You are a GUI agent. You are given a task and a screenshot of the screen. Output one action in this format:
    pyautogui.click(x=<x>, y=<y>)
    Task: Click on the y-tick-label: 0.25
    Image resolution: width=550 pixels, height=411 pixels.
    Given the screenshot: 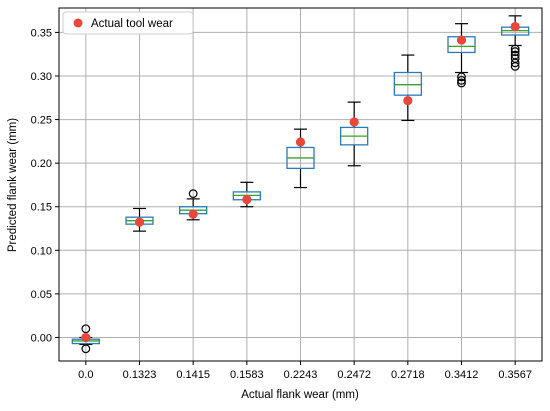 What is the action you would take?
    pyautogui.click(x=41, y=121)
    